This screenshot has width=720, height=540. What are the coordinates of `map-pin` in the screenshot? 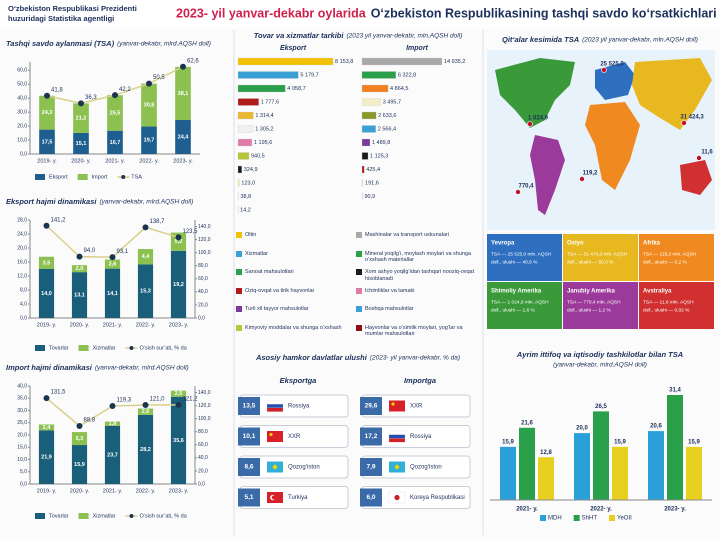 It's located at (604, 70).